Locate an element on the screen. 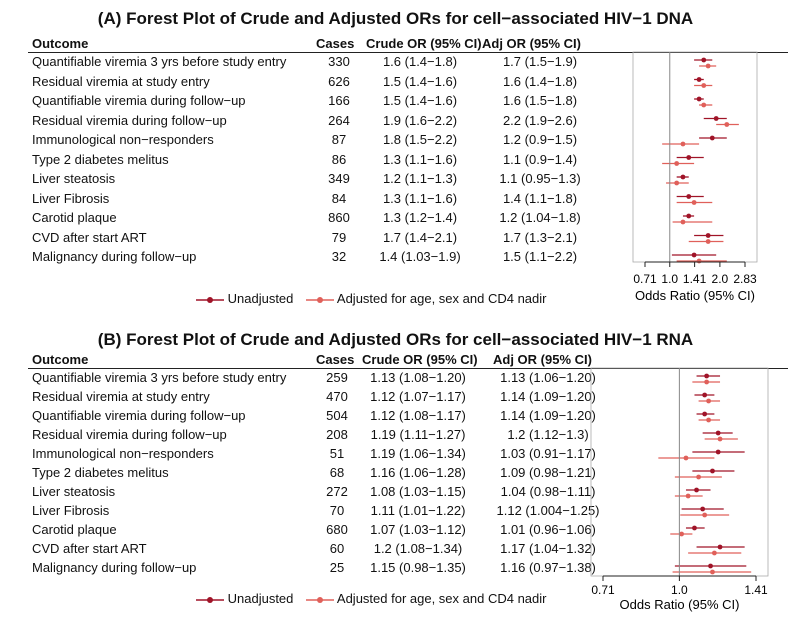  outcome-label: Type 2 diabetes melitus is located at coordinates (100, 472).